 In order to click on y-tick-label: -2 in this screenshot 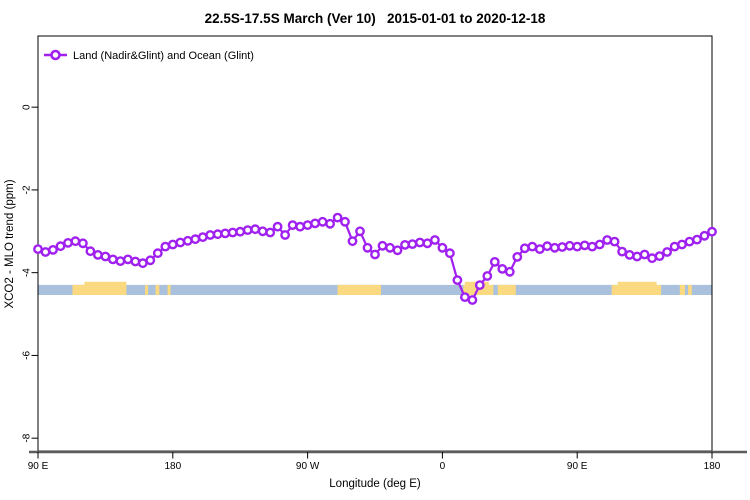, I will do `click(27, 189)`.